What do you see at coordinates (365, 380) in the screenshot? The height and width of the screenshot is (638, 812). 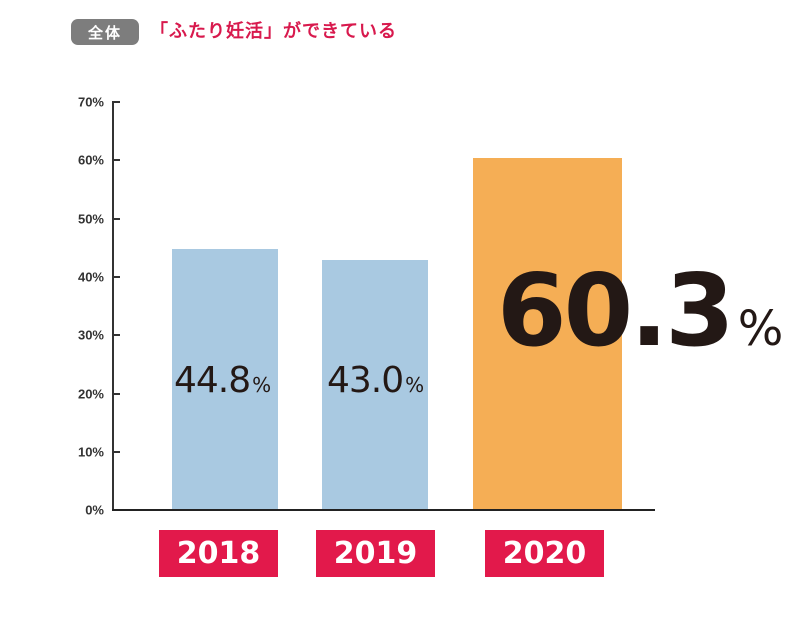 I see `value-number: 43.0` at bounding box center [365, 380].